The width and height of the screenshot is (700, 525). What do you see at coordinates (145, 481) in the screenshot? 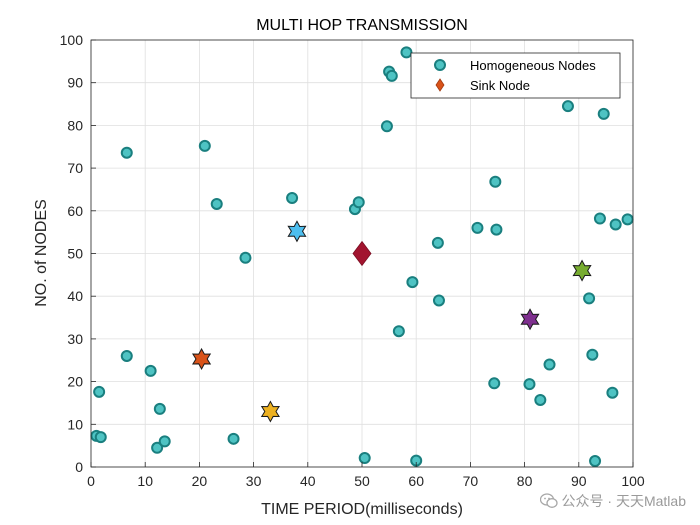
I see `x-tick-label: 10` at bounding box center [145, 481].